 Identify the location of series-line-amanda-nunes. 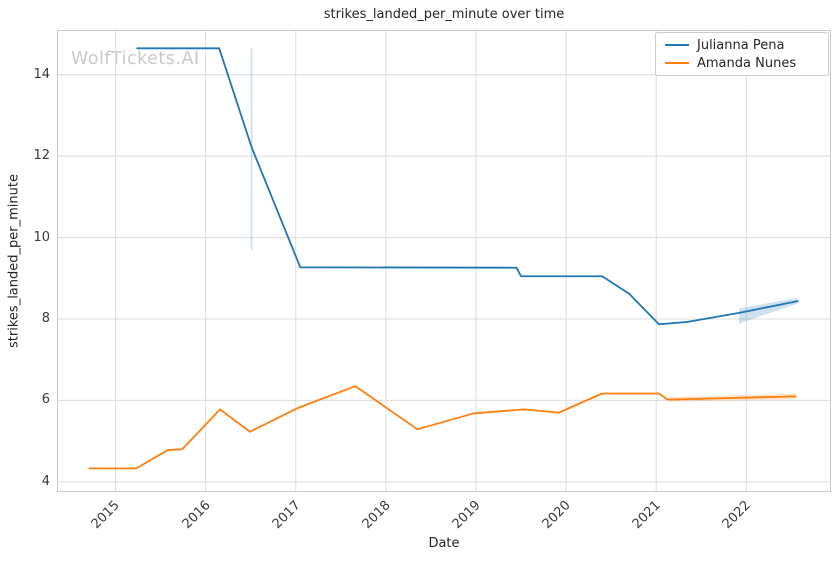
(442, 427).